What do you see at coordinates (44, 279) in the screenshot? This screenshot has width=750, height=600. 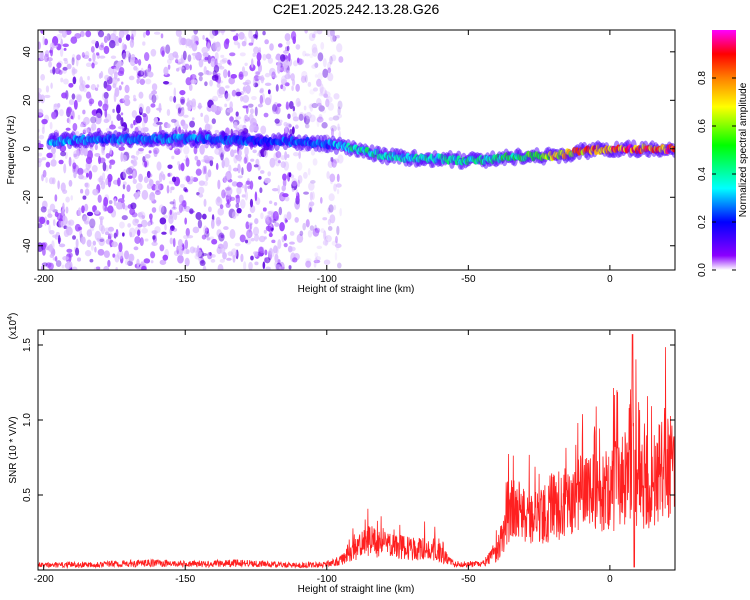 I see `spectrogram-x-tick-label: -200` at bounding box center [44, 279].